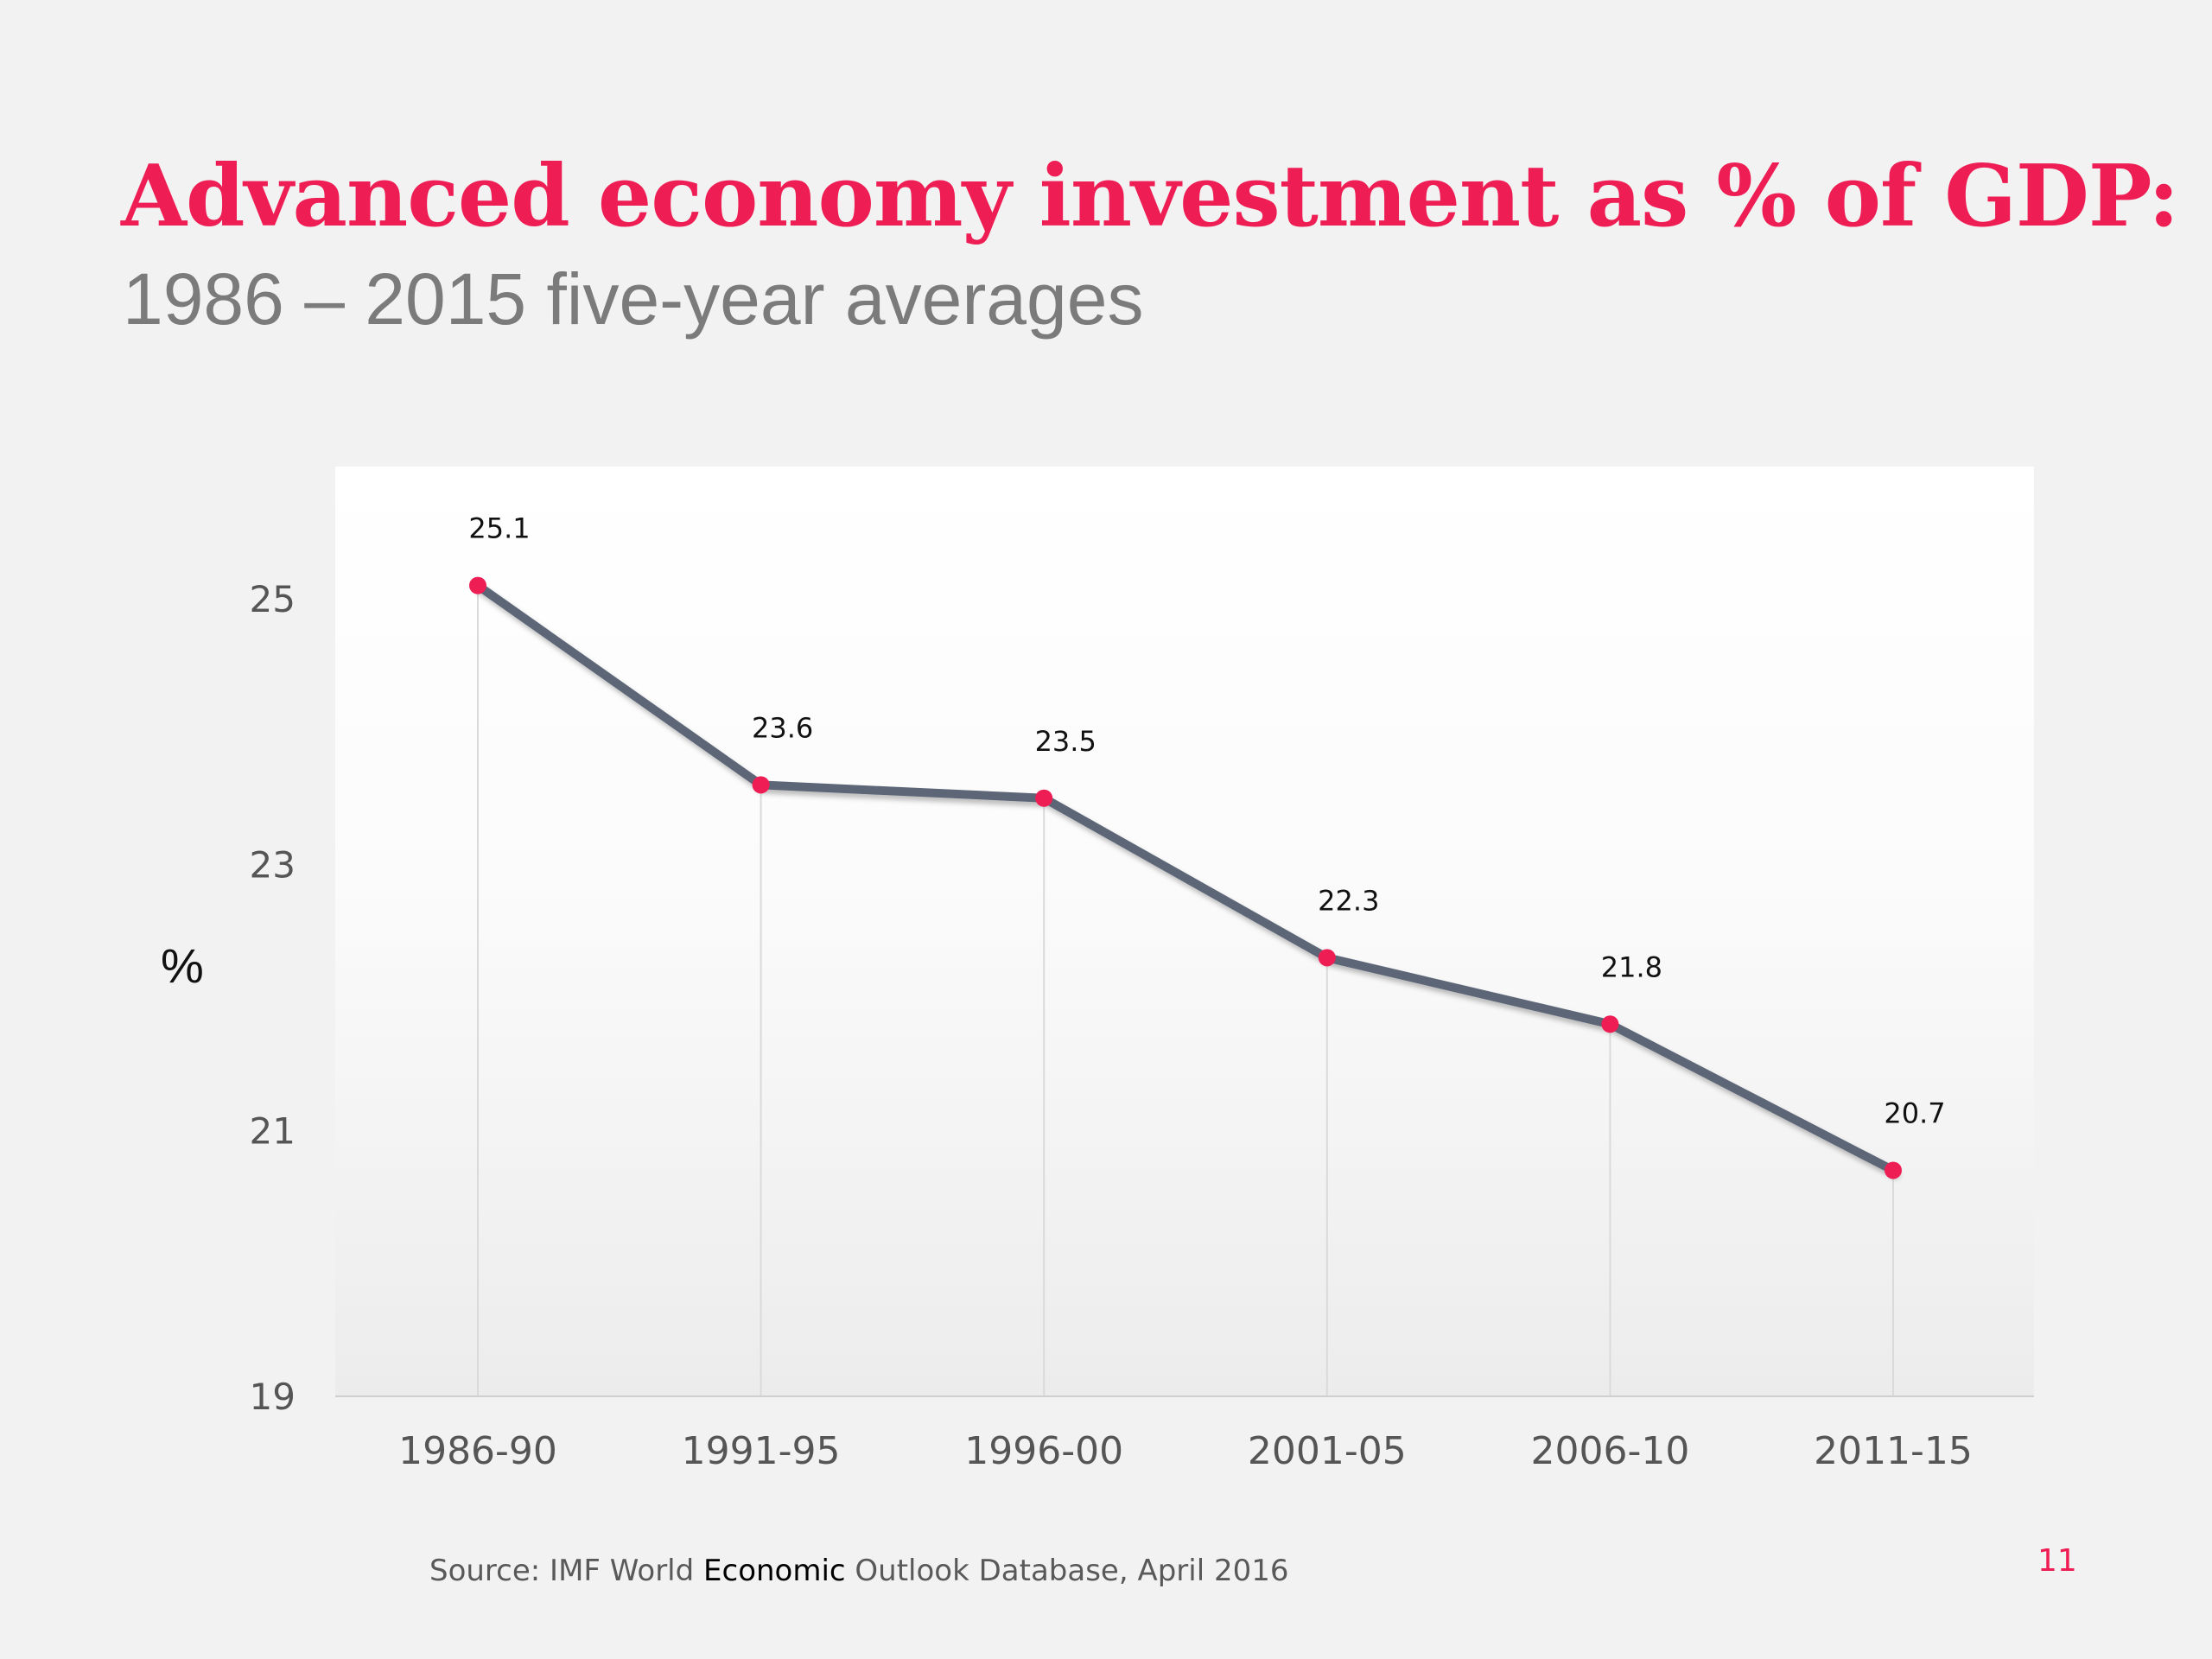 Image resolution: width=2212 pixels, height=1659 pixels. What do you see at coordinates (273, 1397) in the screenshot?
I see `y-tick-label: 19` at bounding box center [273, 1397].